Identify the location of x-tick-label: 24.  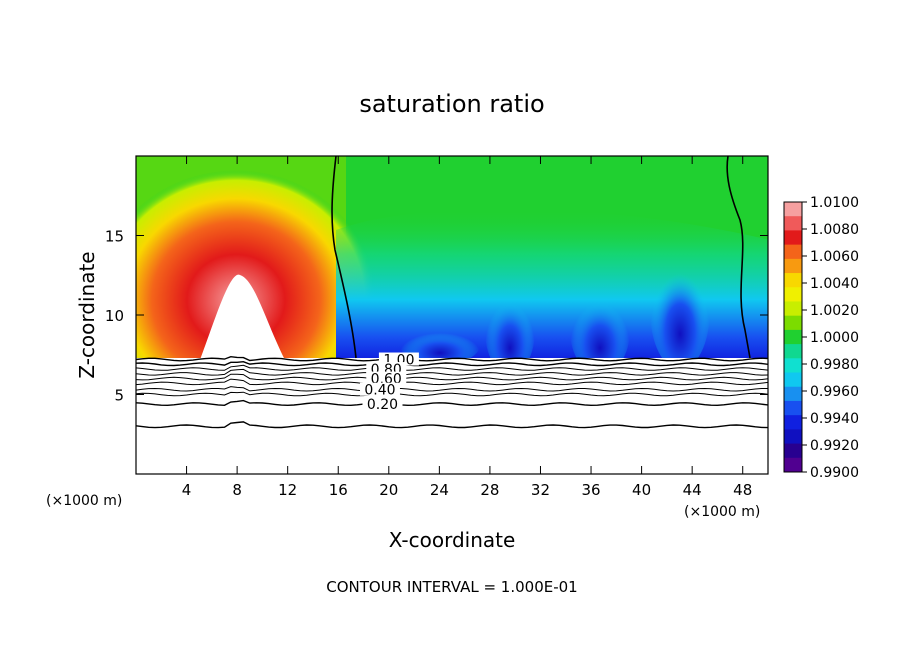
(439, 490).